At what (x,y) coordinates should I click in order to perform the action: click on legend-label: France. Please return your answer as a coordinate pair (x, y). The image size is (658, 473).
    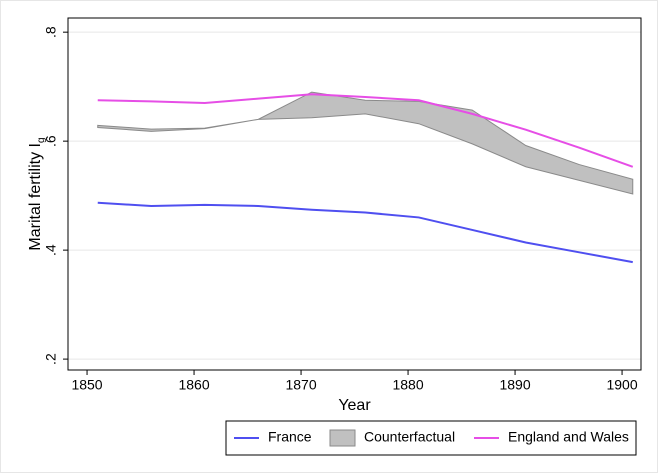
    Looking at the image, I should click on (290, 437).